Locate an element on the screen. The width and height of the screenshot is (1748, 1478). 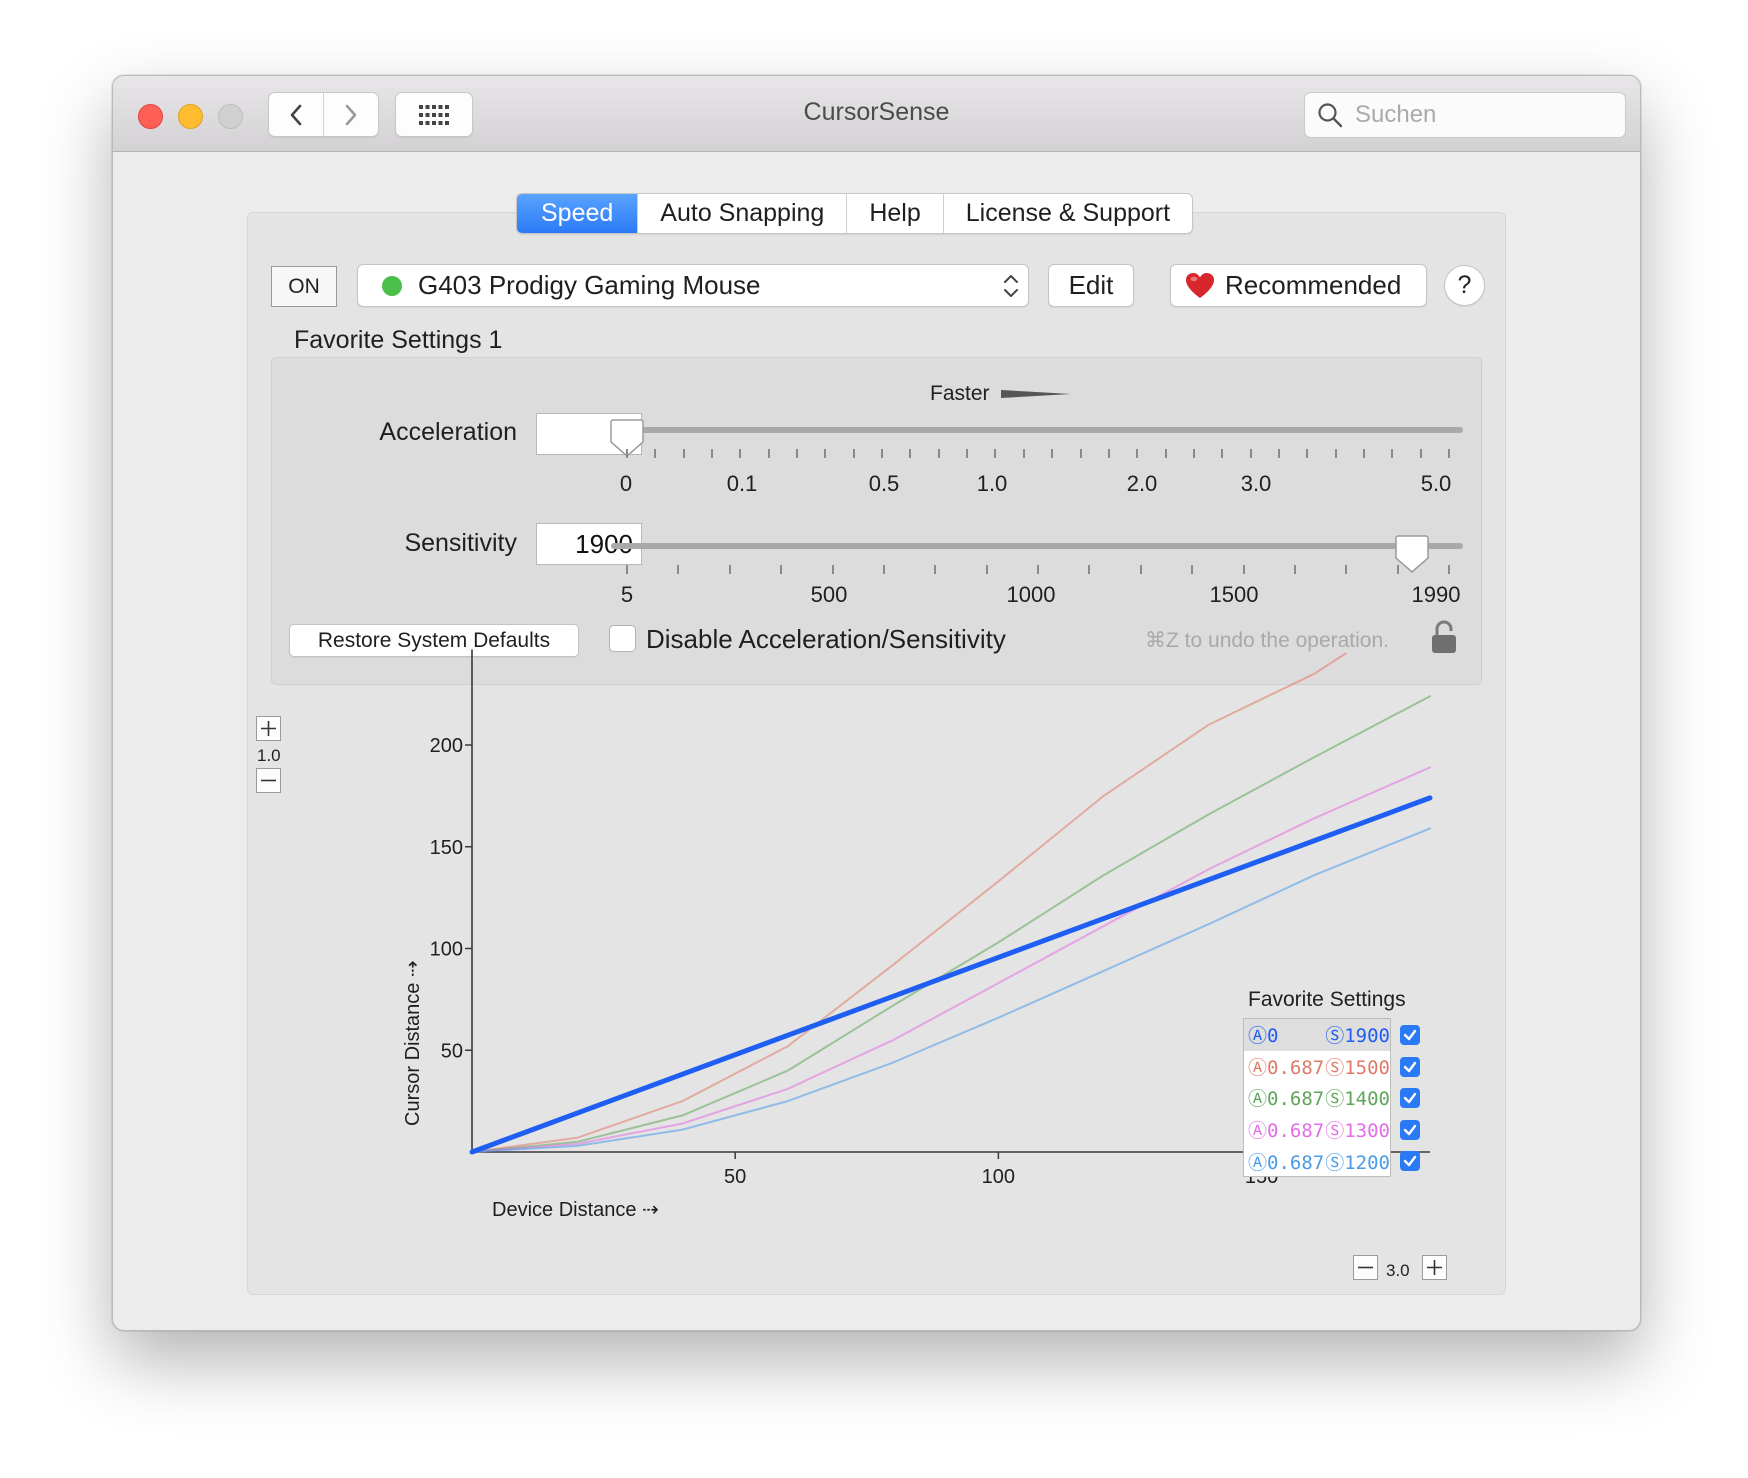
tab-license-support: License & Support is located at coordinates (1067, 213).